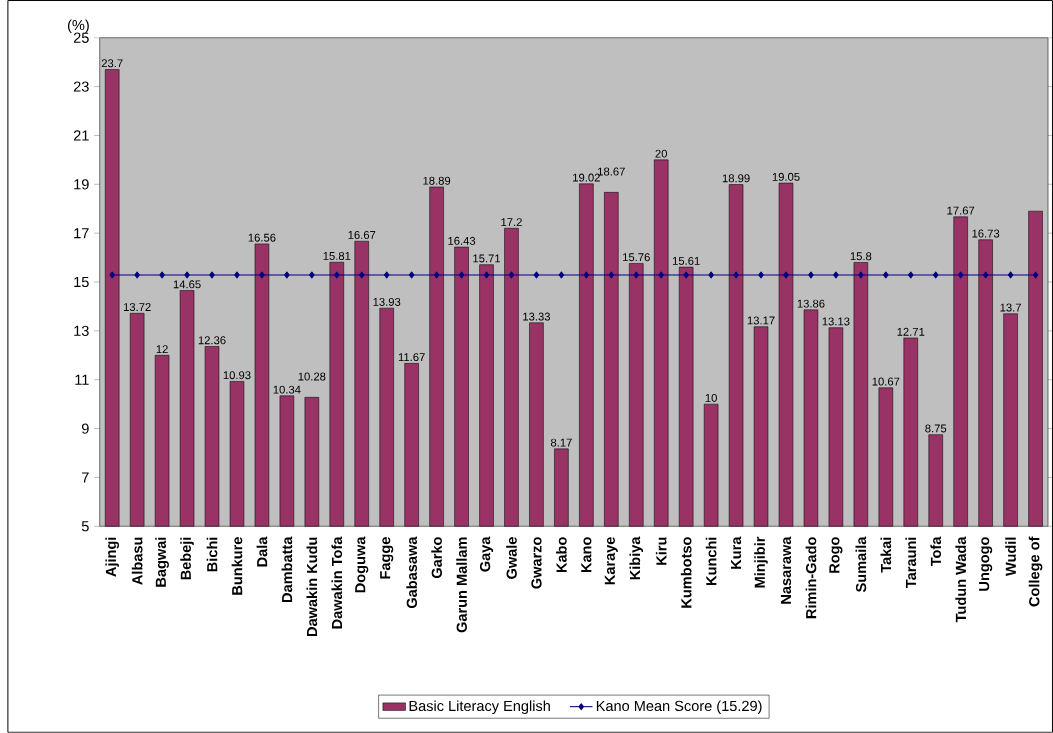  Describe the element at coordinates (81, 135) in the screenshot. I see `y-tick-label: 21` at that location.